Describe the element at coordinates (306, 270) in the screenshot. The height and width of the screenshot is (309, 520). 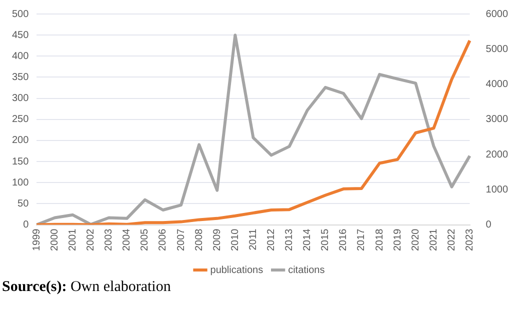
I see `legend-label: citations` at that location.